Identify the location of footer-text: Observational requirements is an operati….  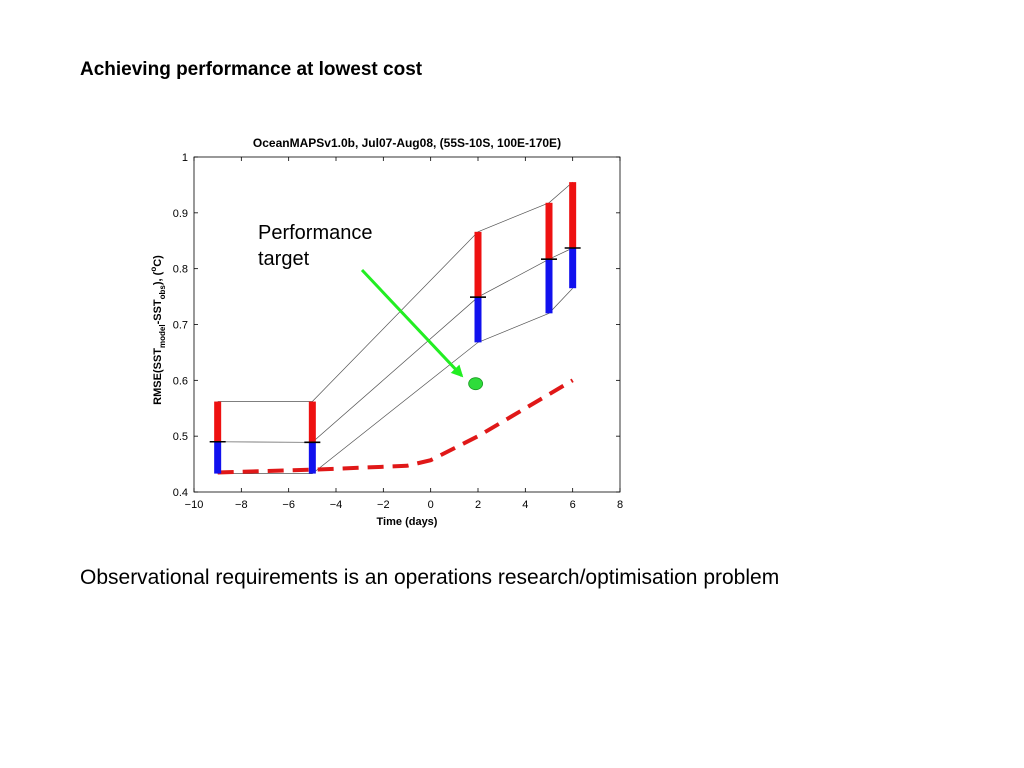
(430, 577).